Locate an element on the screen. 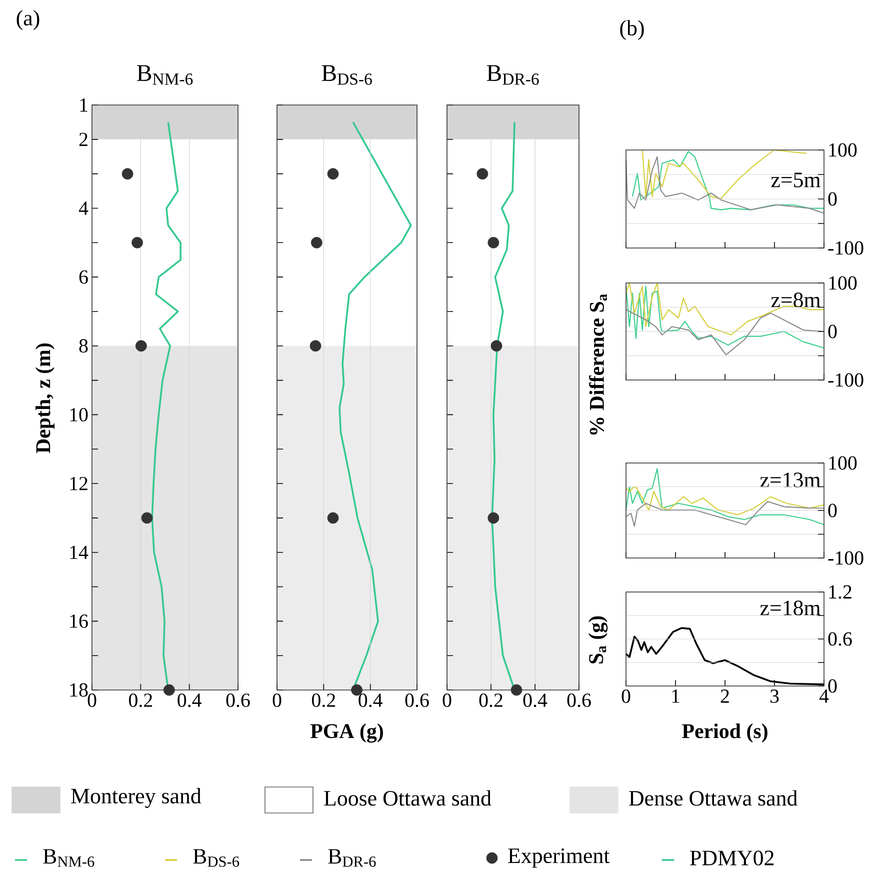 The image size is (891, 888). chart-title: B$_{DR-6}$ is located at coordinates (512, 75).